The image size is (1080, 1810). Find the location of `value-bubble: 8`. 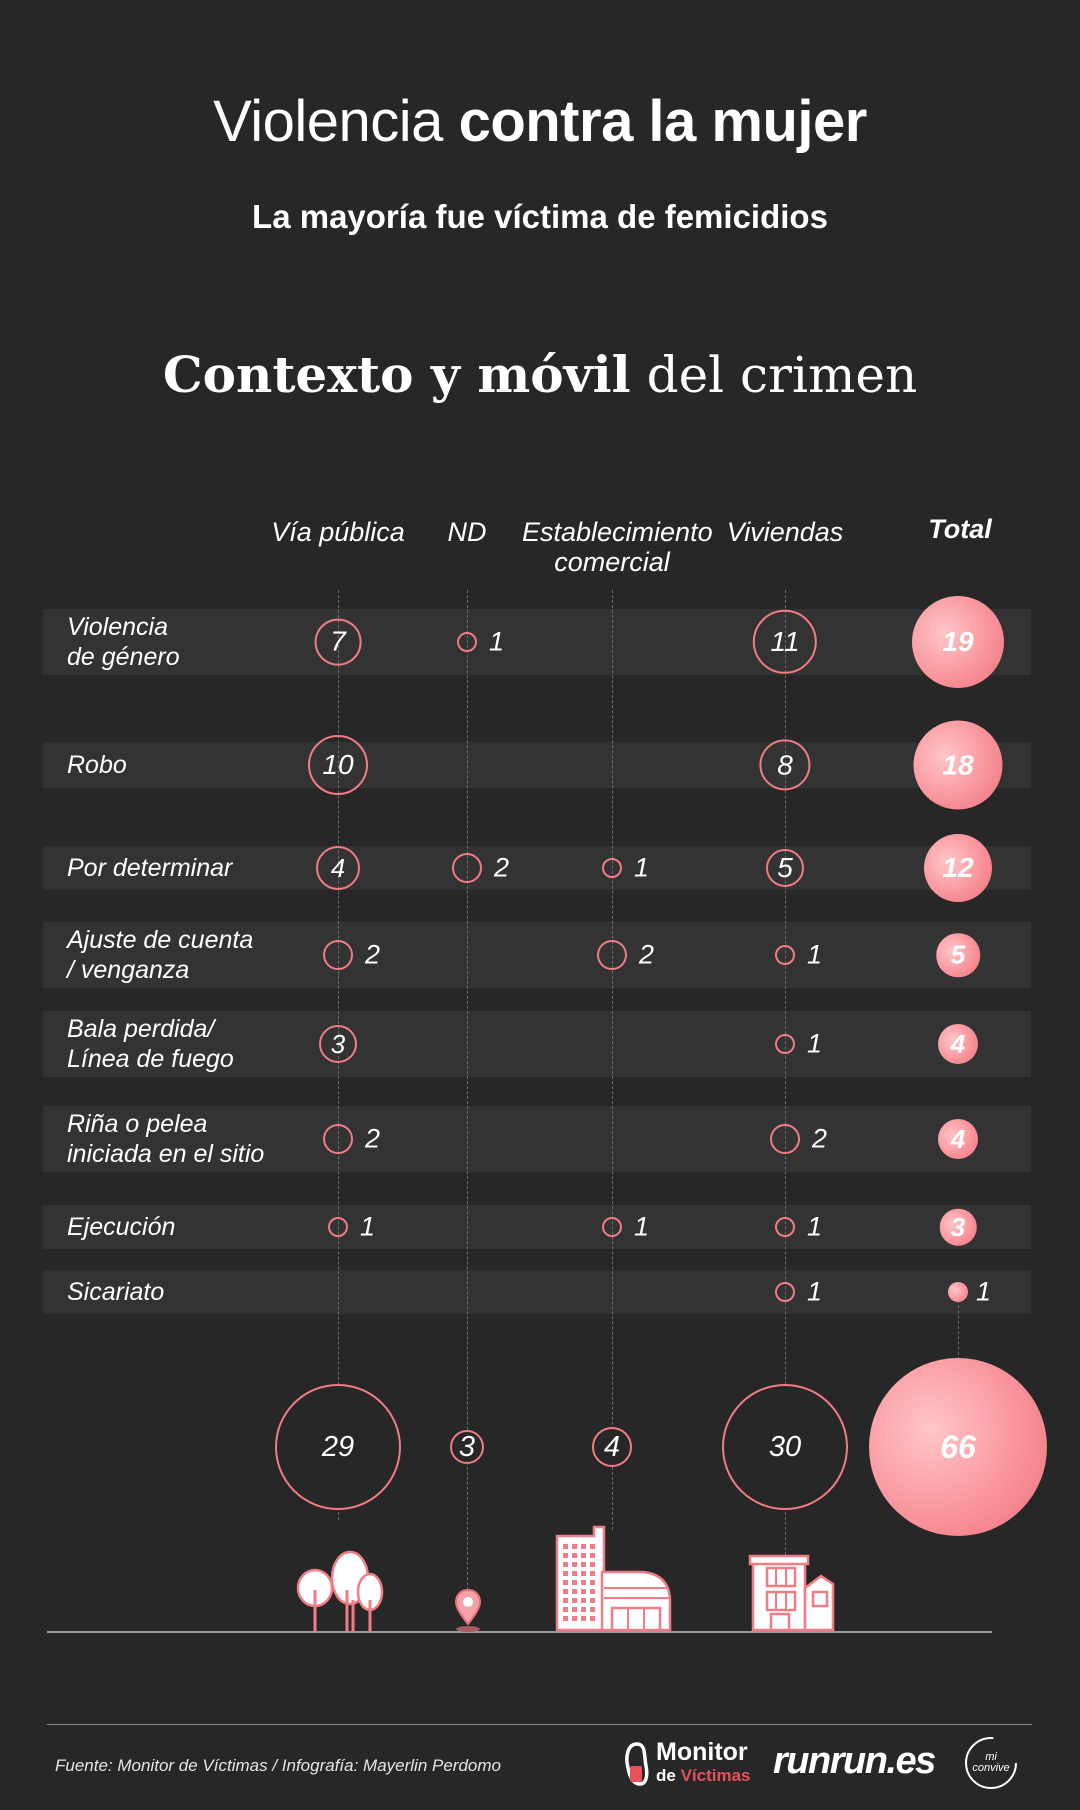

value-bubble: 8 is located at coordinates (785, 765).